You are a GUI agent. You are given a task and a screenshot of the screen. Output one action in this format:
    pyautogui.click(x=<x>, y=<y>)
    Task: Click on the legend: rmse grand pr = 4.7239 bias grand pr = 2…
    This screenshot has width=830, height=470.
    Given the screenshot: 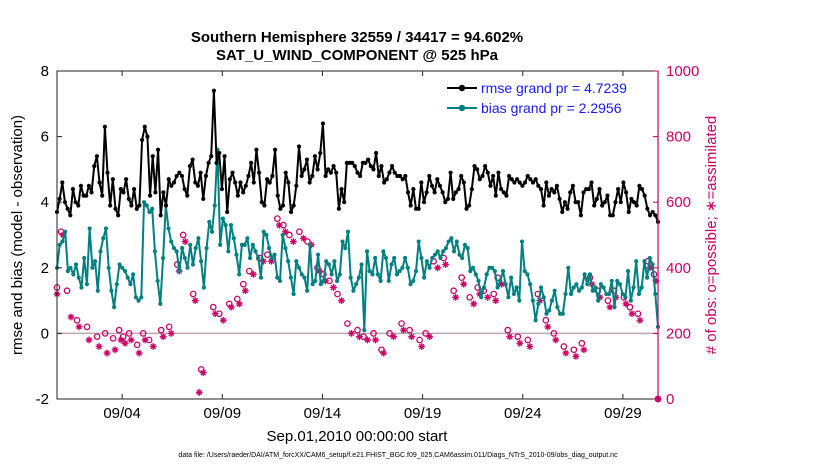 What is the action you would take?
    pyautogui.click(x=546, y=98)
    